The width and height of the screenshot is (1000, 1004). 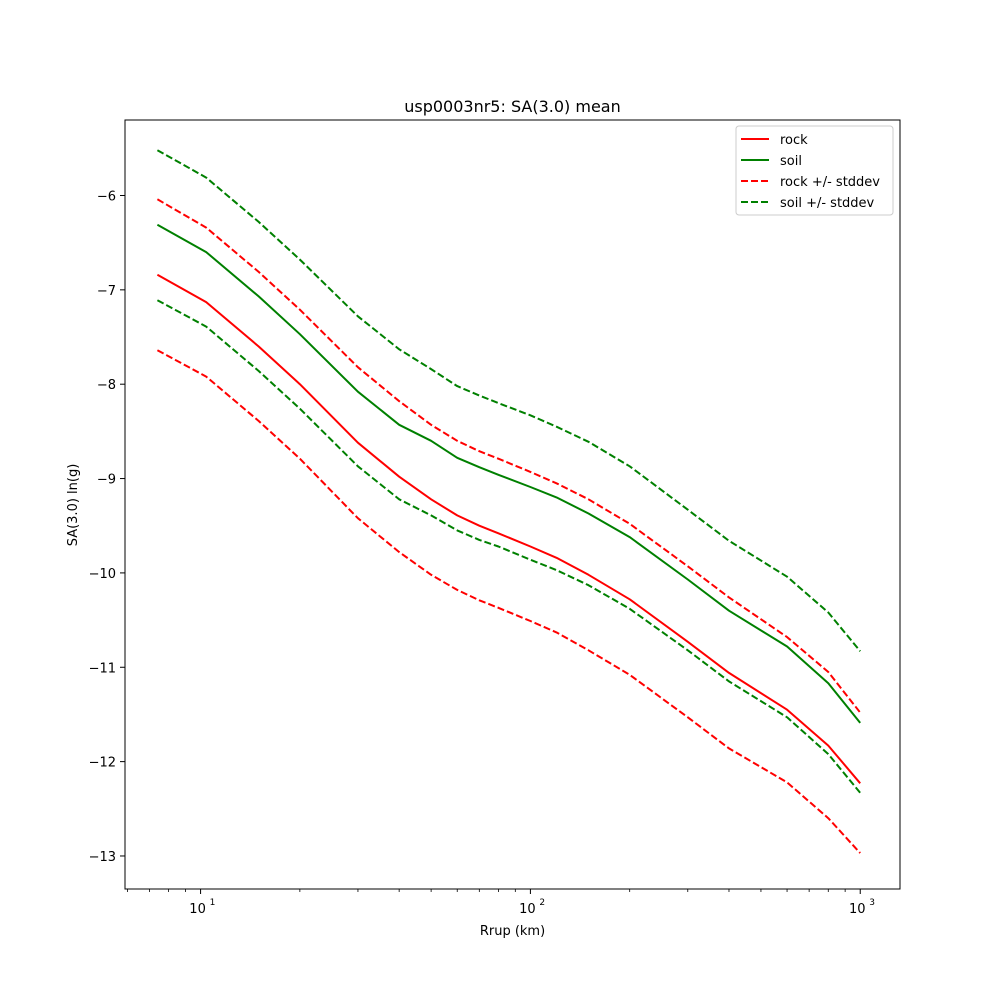 I want to click on y-tick-label: −7, so click(x=106, y=291).